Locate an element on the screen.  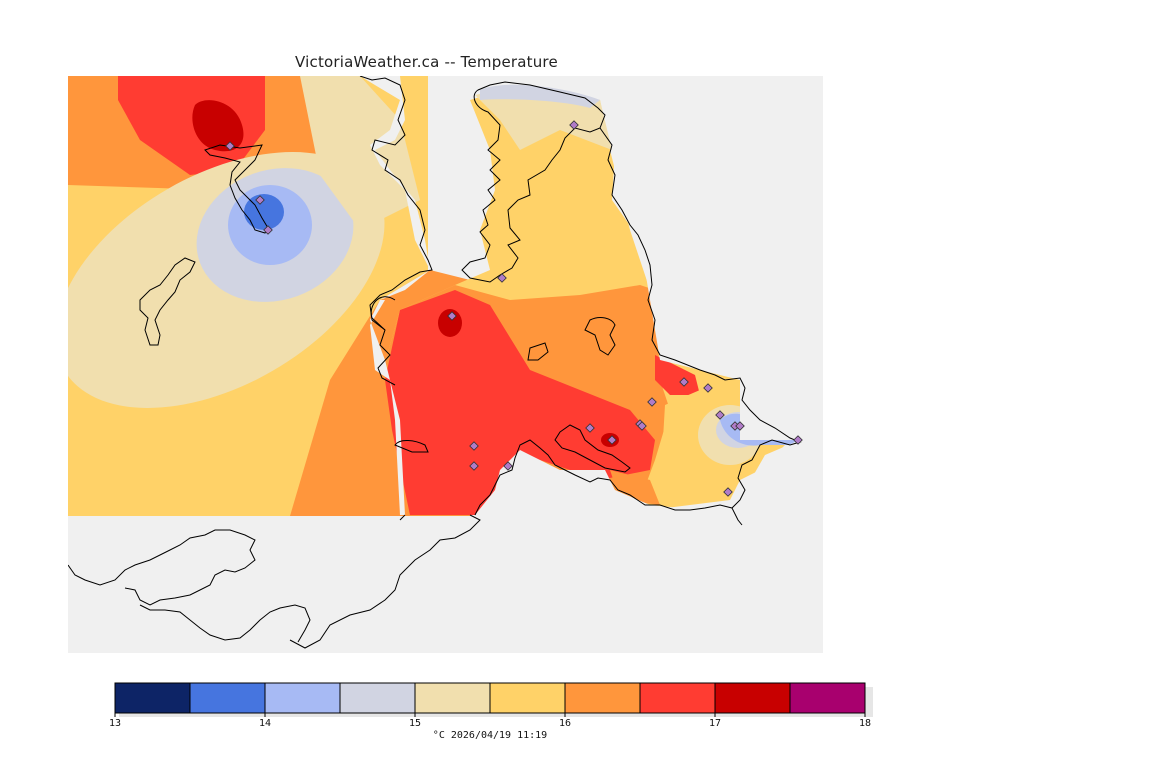
legend-tick-label: 15 is located at coordinates (415, 723).